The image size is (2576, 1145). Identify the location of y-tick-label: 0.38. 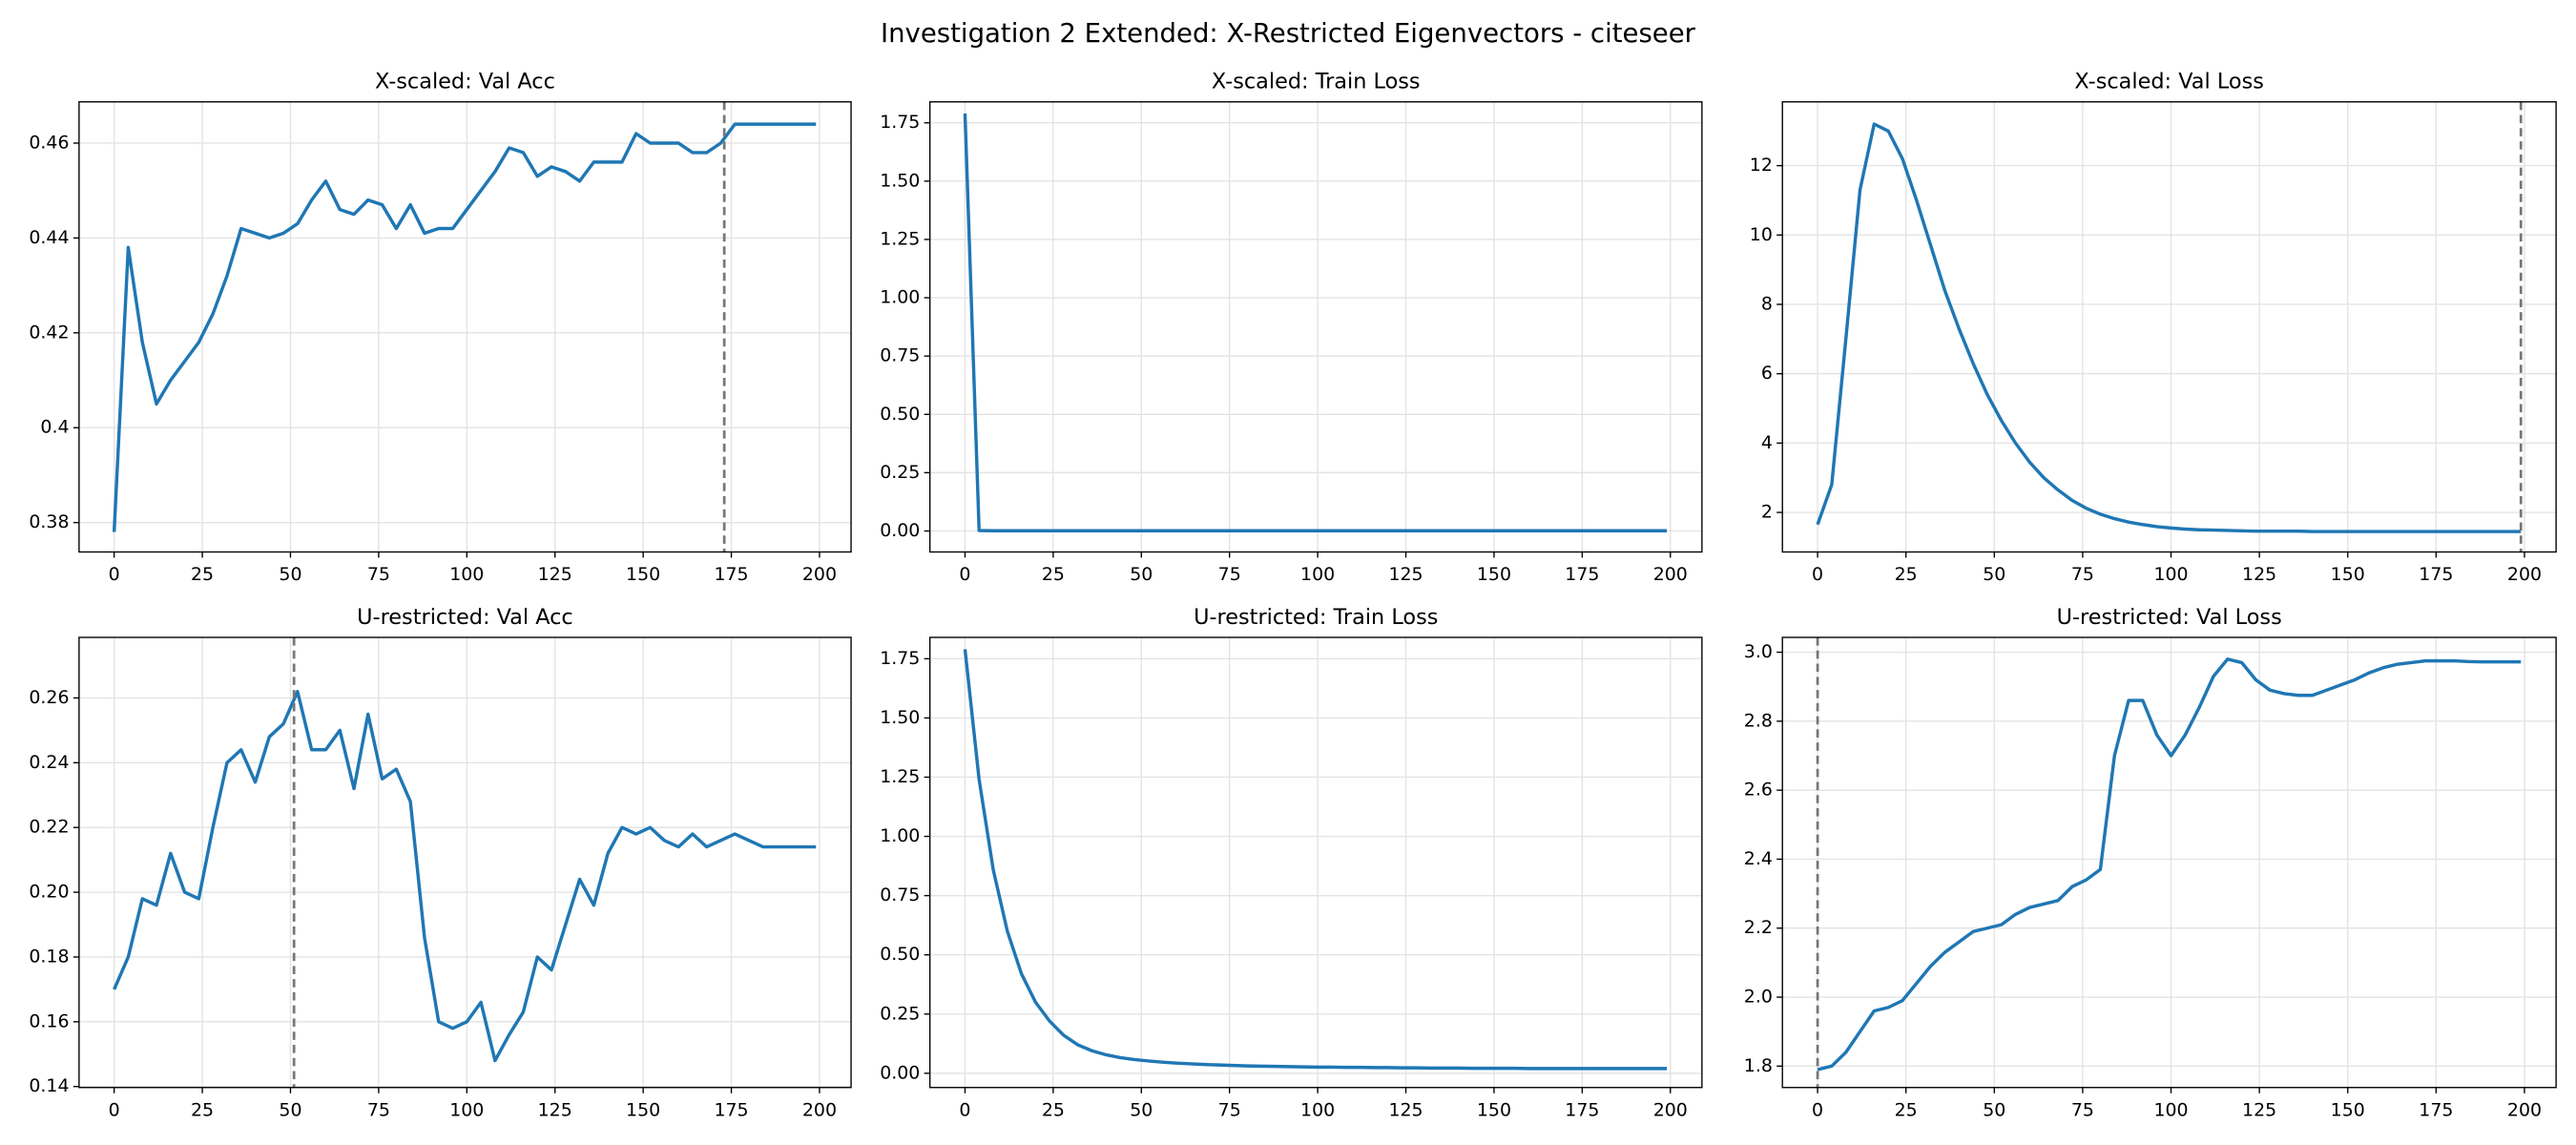
(49, 521).